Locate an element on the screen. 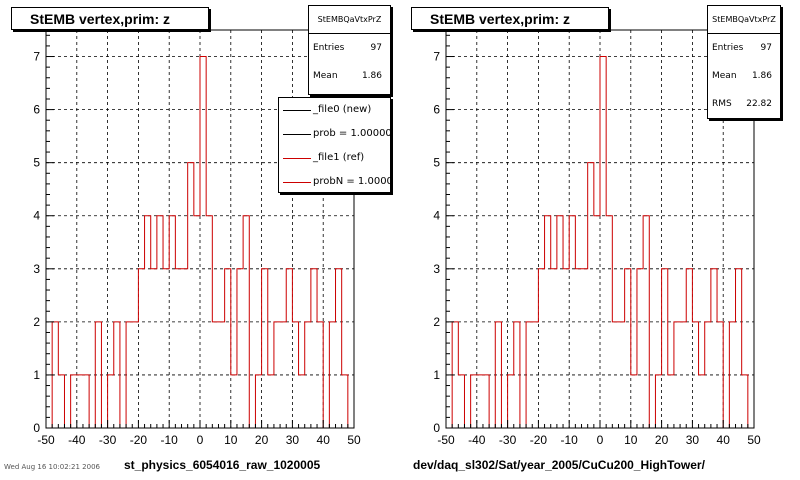  legend-entry-probn: probN = 1.000000 is located at coordinates (334, 181).